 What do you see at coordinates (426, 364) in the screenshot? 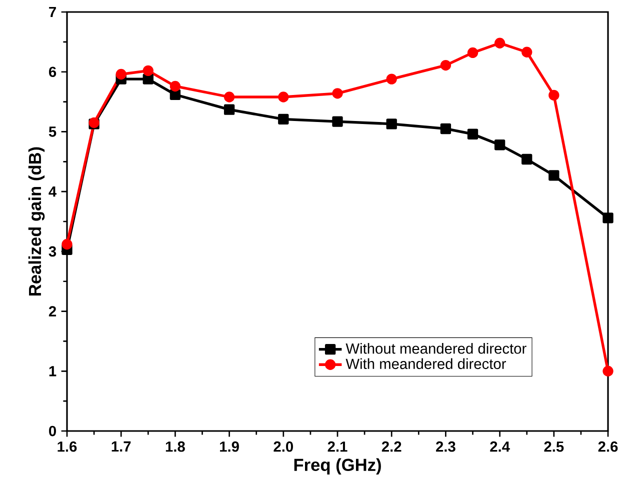
I see `legend-label: With meandered director` at bounding box center [426, 364].